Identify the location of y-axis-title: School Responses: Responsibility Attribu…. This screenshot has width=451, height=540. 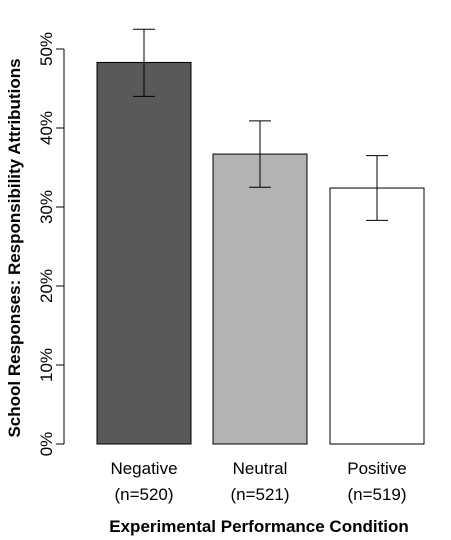
(14, 247).